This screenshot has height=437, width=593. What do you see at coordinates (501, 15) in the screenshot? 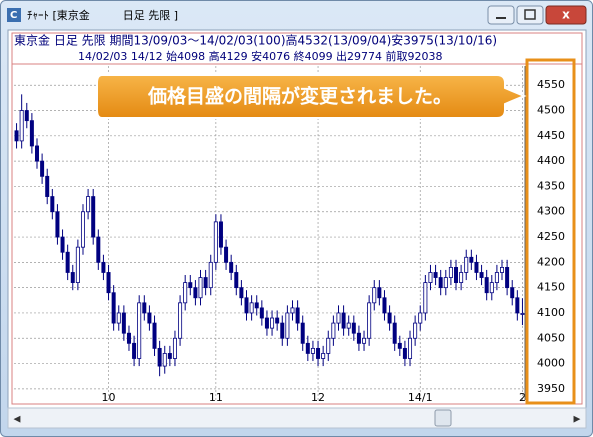
I see `minimize-button` at bounding box center [501, 15].